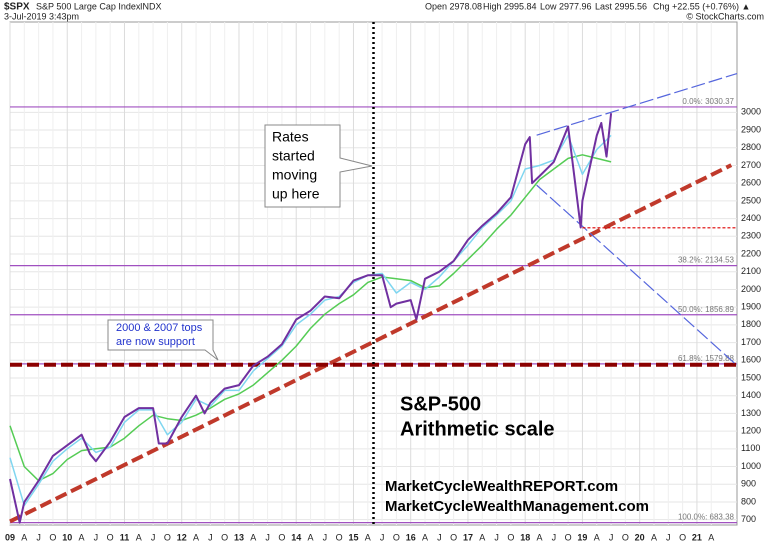  I want to click on y-tick-label: 2000, so click(751, 289).